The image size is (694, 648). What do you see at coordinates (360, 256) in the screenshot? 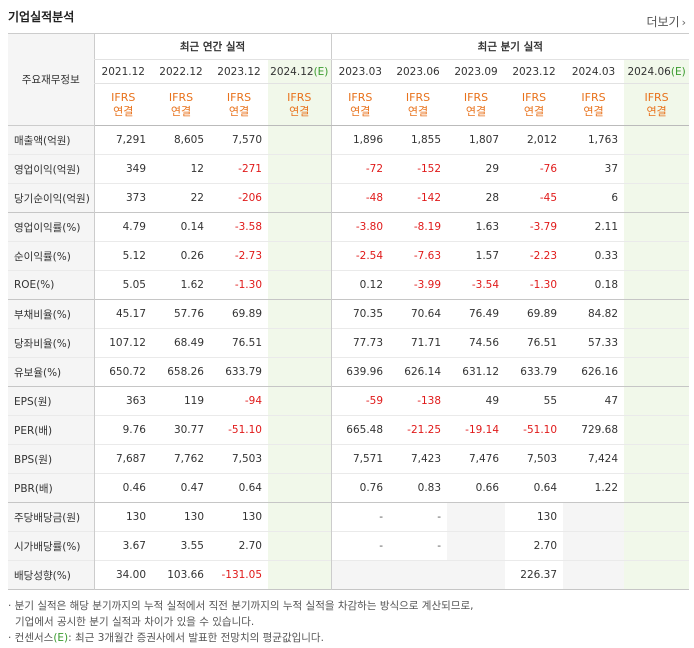
I see `table-cell: -2.54` at bounding box center [360, 256].